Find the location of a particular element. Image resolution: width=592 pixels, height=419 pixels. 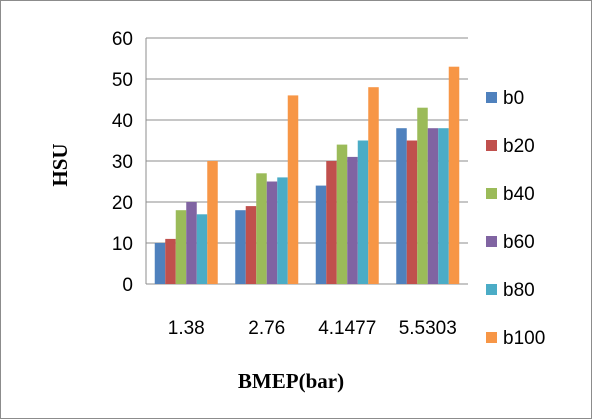

legend-label-b100: b100 is located at coordinates (524, 338).